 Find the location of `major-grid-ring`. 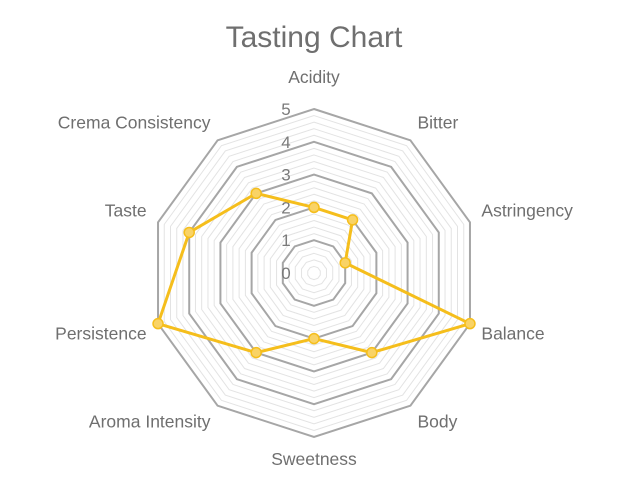

major-grid-ring is located at coordinates (314, 273).